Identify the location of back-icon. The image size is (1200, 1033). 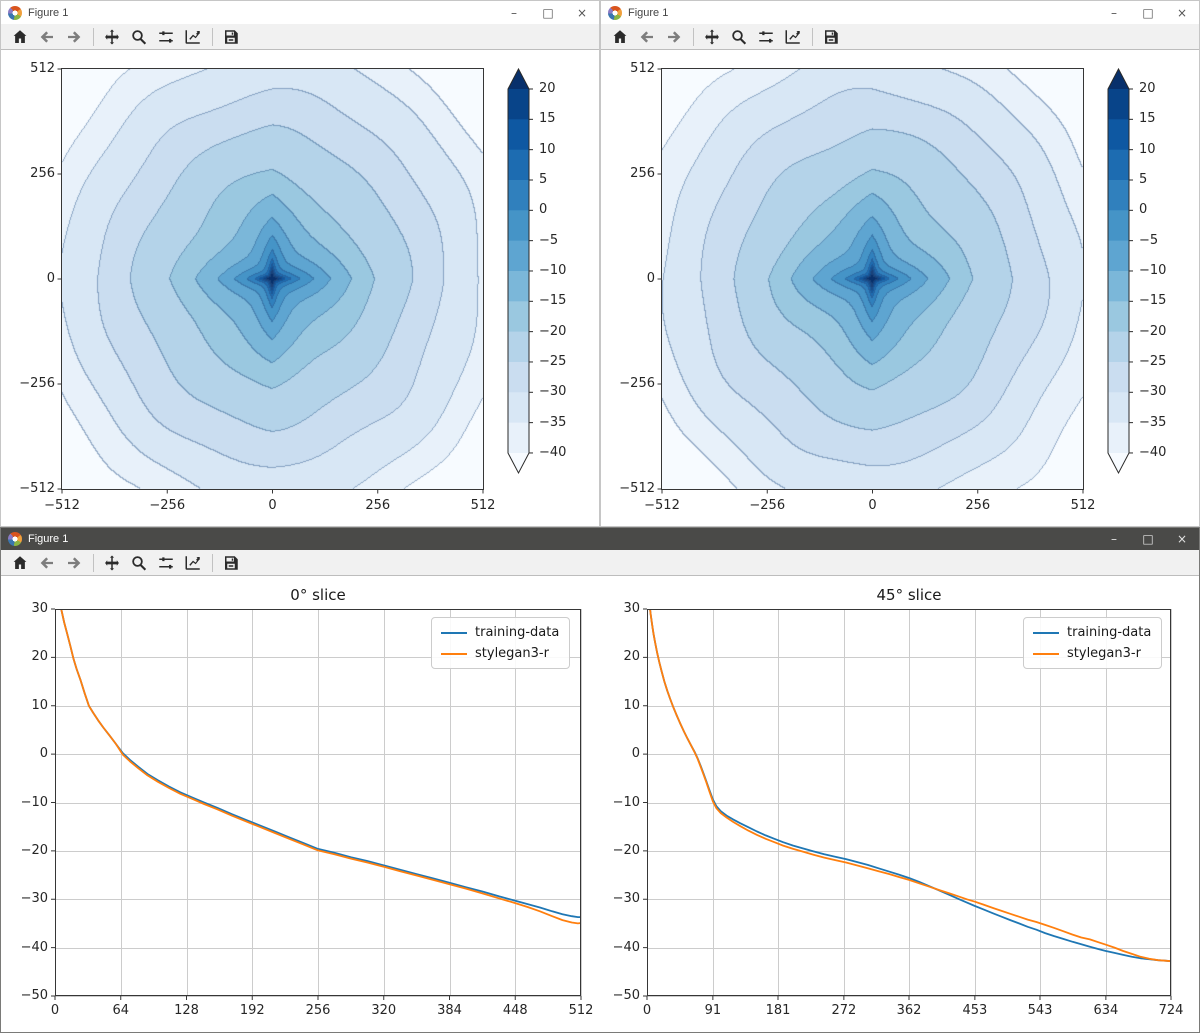
(646, 36).